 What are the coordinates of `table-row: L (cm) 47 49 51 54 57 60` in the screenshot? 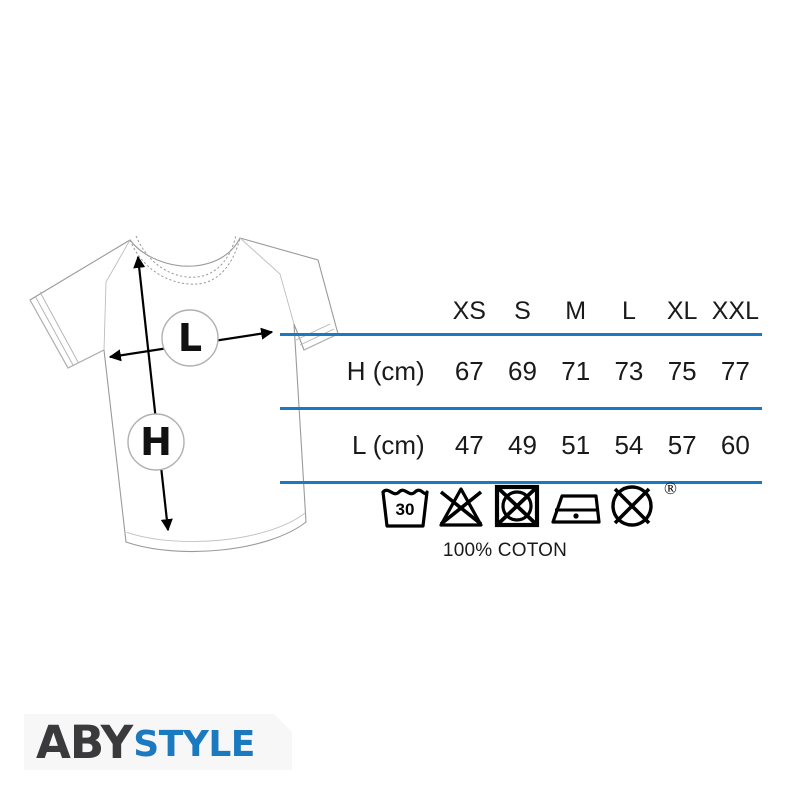 It's located at (521, 445).